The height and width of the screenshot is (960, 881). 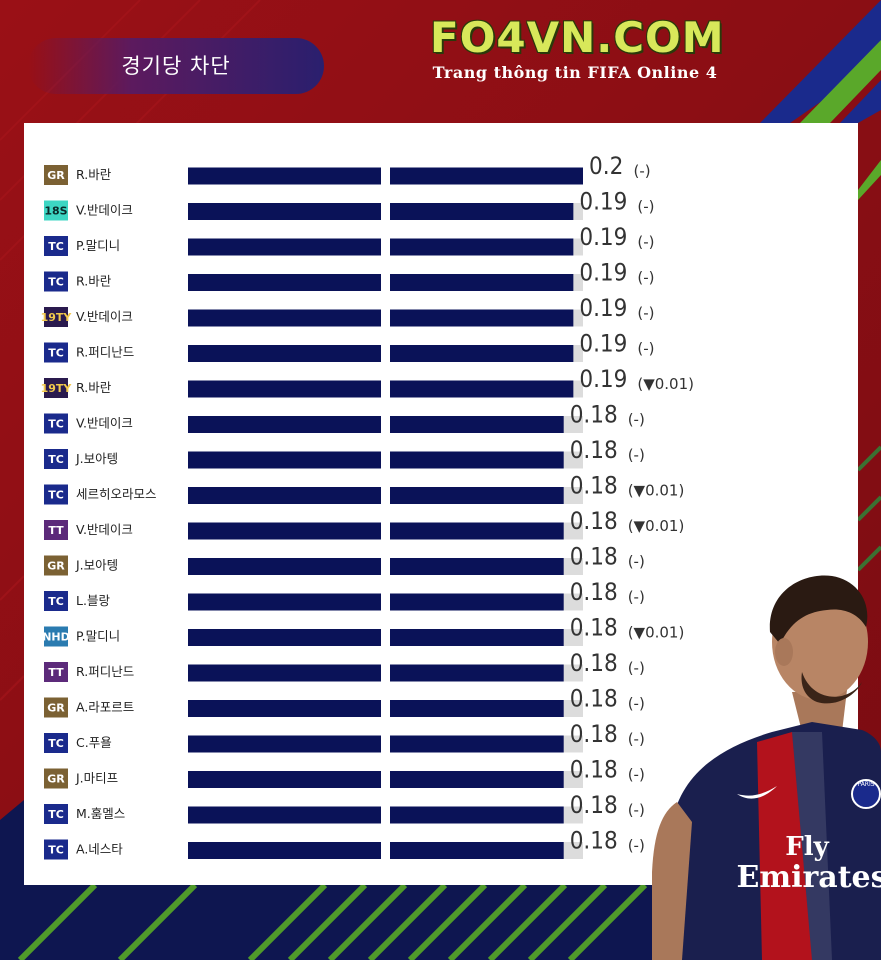 I want to click on chart-row: 19TY V.반데이크 0.19 (-), so click(x=347, y=310).